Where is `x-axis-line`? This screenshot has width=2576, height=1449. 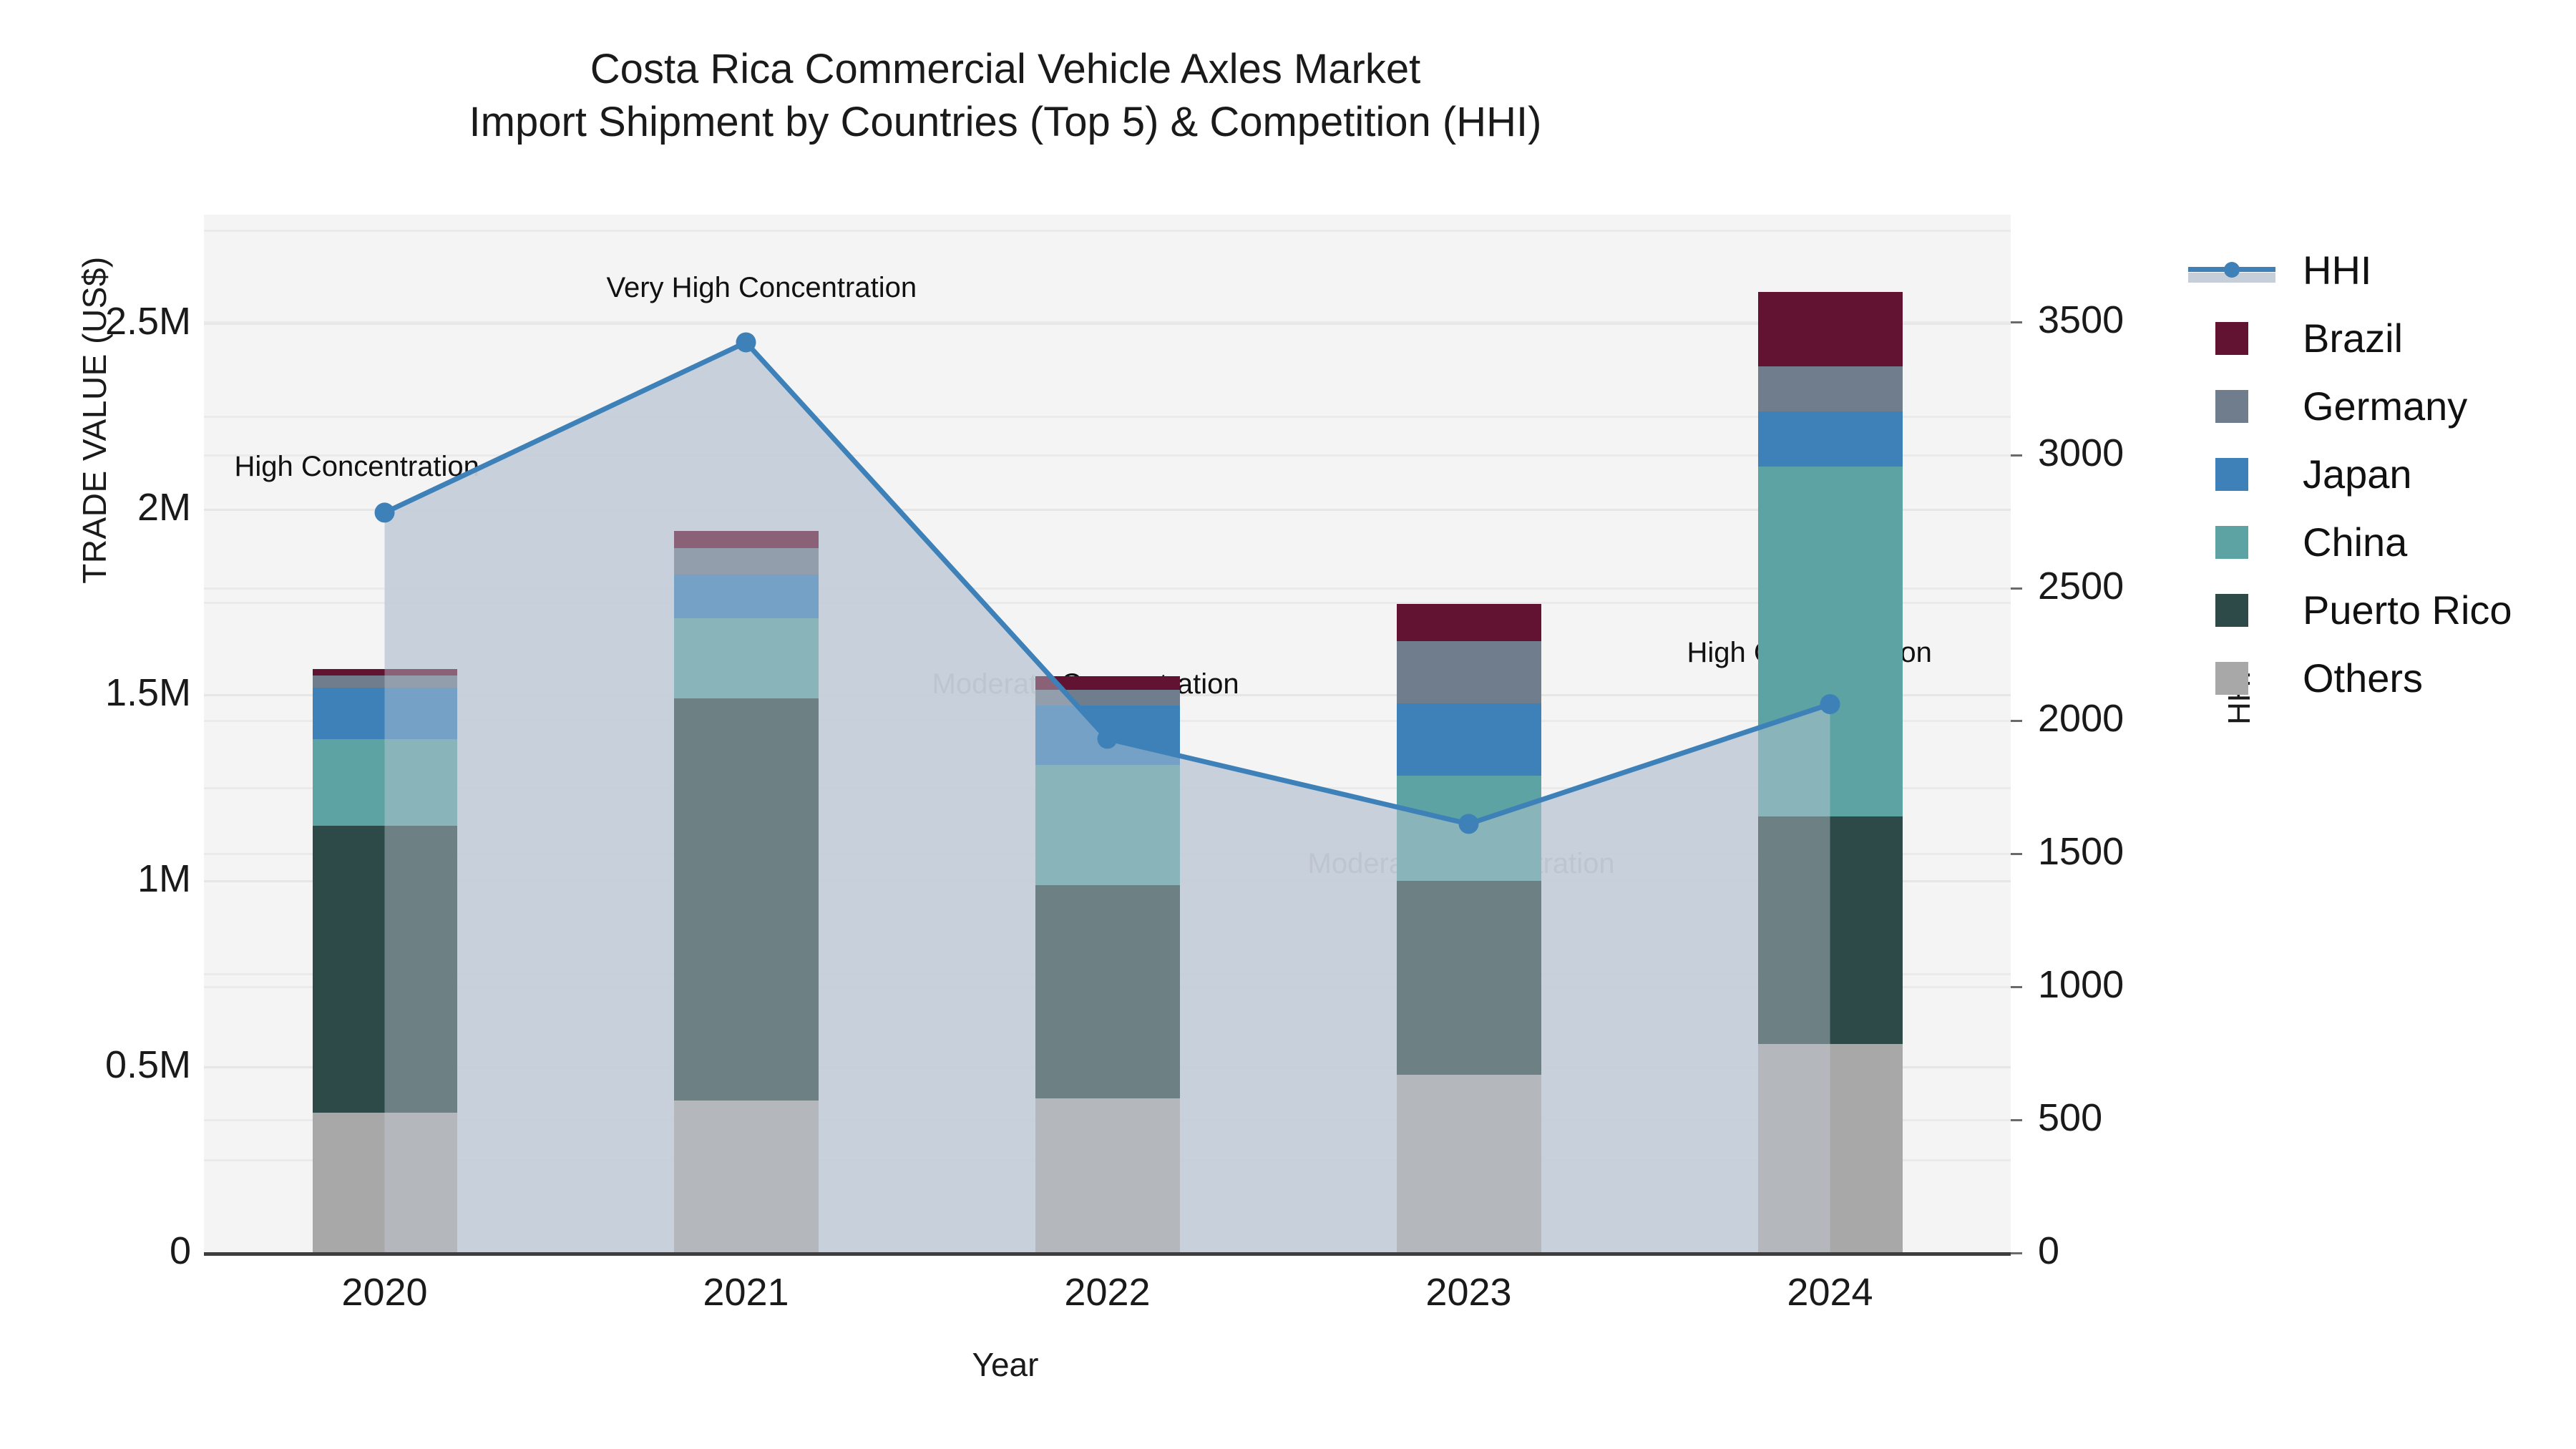 x-axis-line is located at coordinates (1107, 1254).